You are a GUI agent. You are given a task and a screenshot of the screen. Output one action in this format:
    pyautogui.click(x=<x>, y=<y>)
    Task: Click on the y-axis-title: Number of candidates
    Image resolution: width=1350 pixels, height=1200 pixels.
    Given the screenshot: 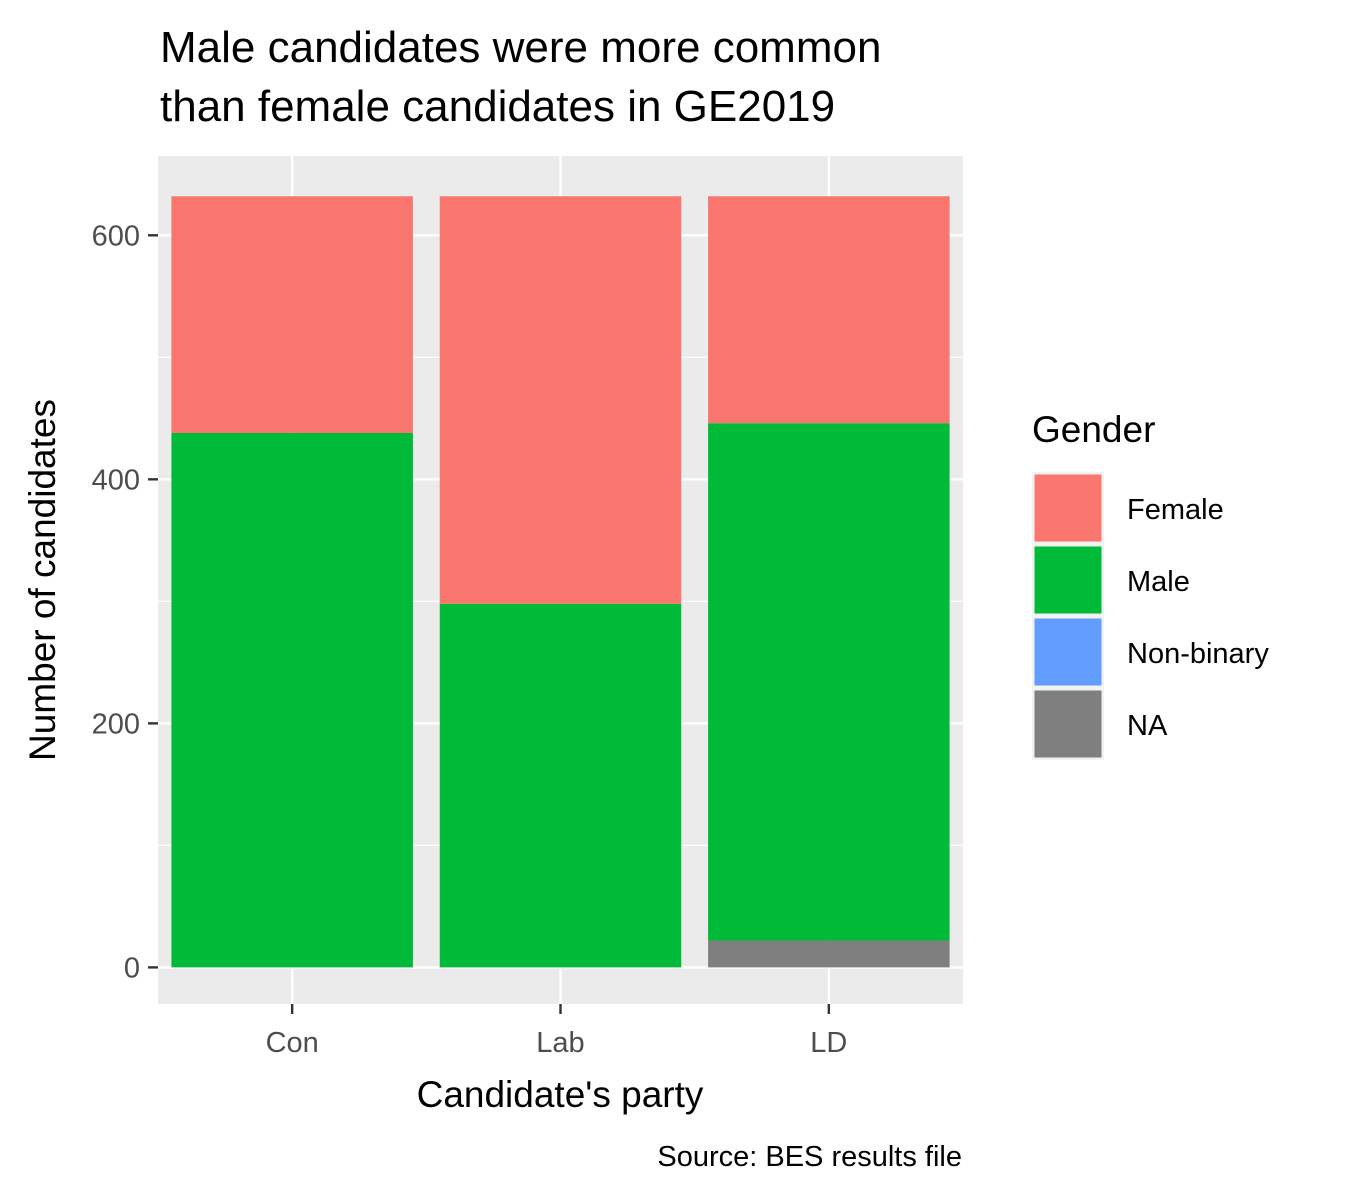 What is the action you would take?
    pyautogui.click(x=42, y=580)
    